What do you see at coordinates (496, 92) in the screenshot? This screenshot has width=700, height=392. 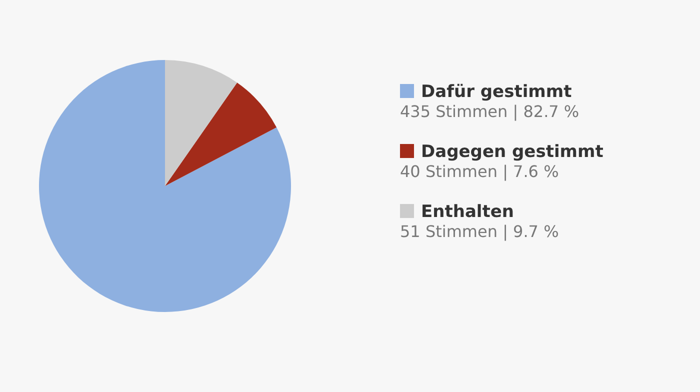 I see `legend-label: Dafür gestimmt` at bounding box center [496, 92].